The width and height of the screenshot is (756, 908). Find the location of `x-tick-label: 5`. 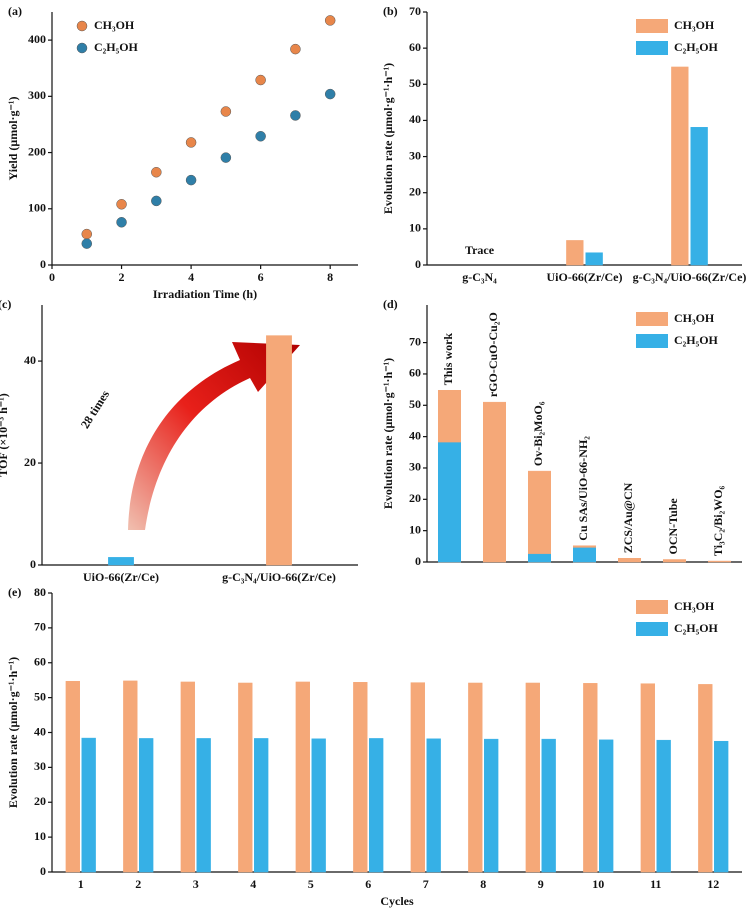

x-tick-label: 5 is located at coordinates (311, 884).